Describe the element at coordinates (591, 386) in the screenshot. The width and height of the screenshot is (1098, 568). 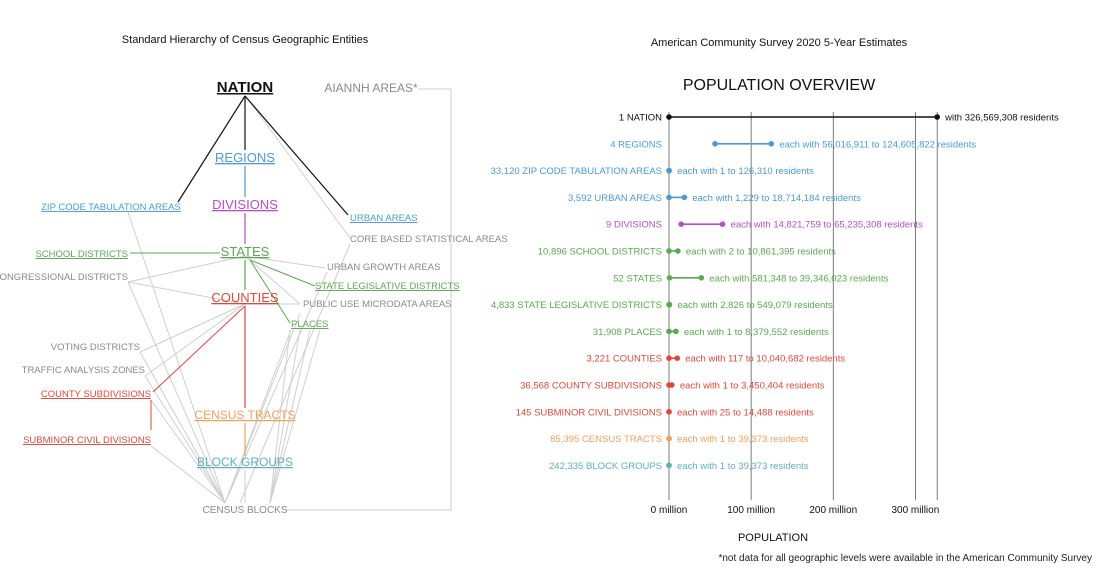
I see `row-label: 36,568 COUNTY SUBDIVISIONS` at that location.